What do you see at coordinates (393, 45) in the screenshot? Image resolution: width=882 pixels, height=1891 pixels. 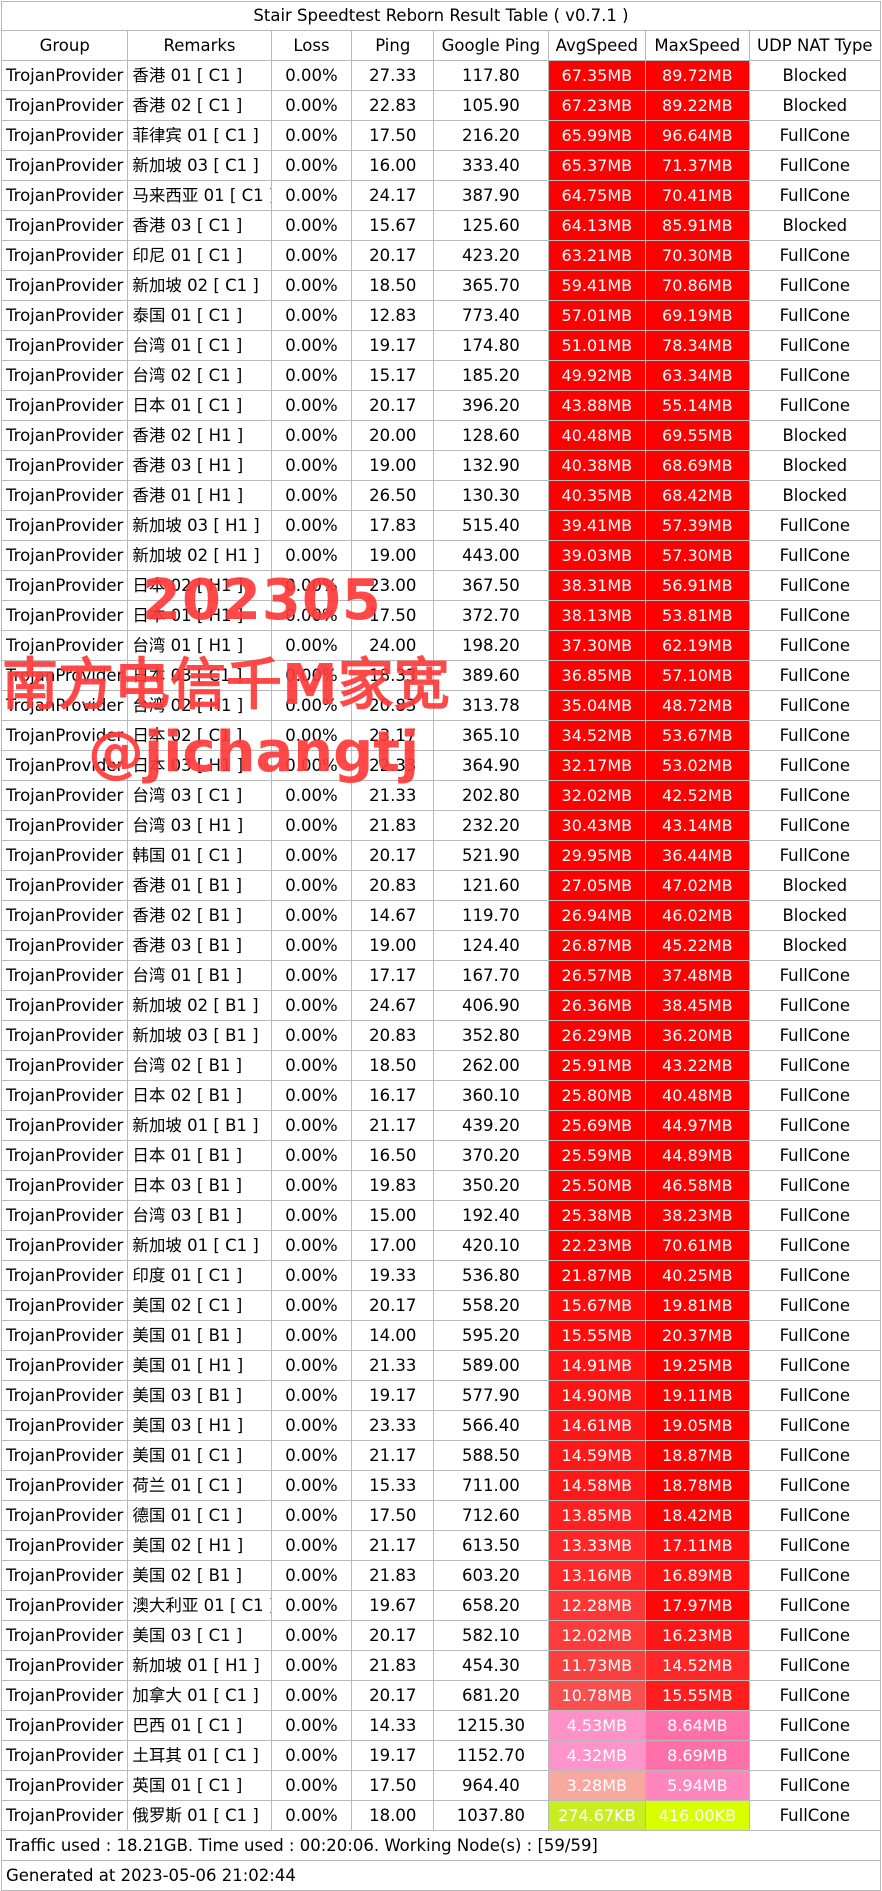 I see `header-ping: Ping` at bounding box center [393, 45].